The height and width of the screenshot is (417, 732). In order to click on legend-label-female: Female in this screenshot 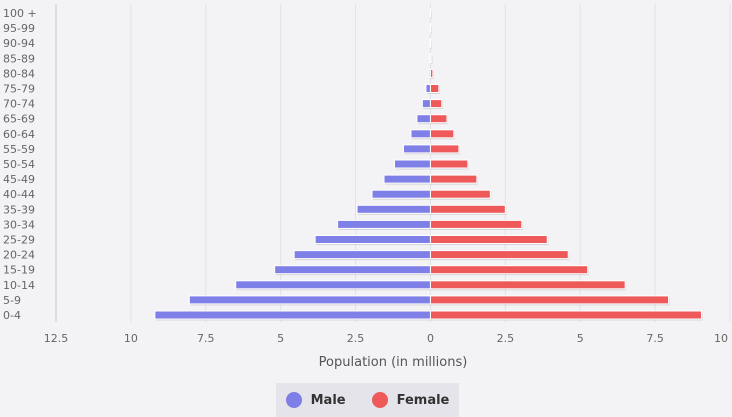, I will do `click(423, 400)`.